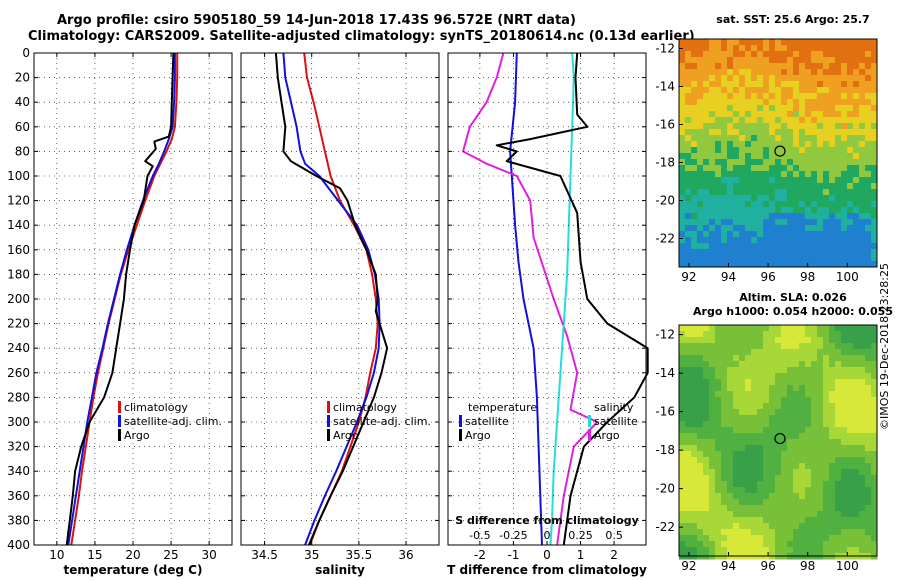 The height and width of the screenshot is (580, 900). Describe the element at coordinates (18, 250) in the screenshot. I see `depth-tick-label: 160` at that location.